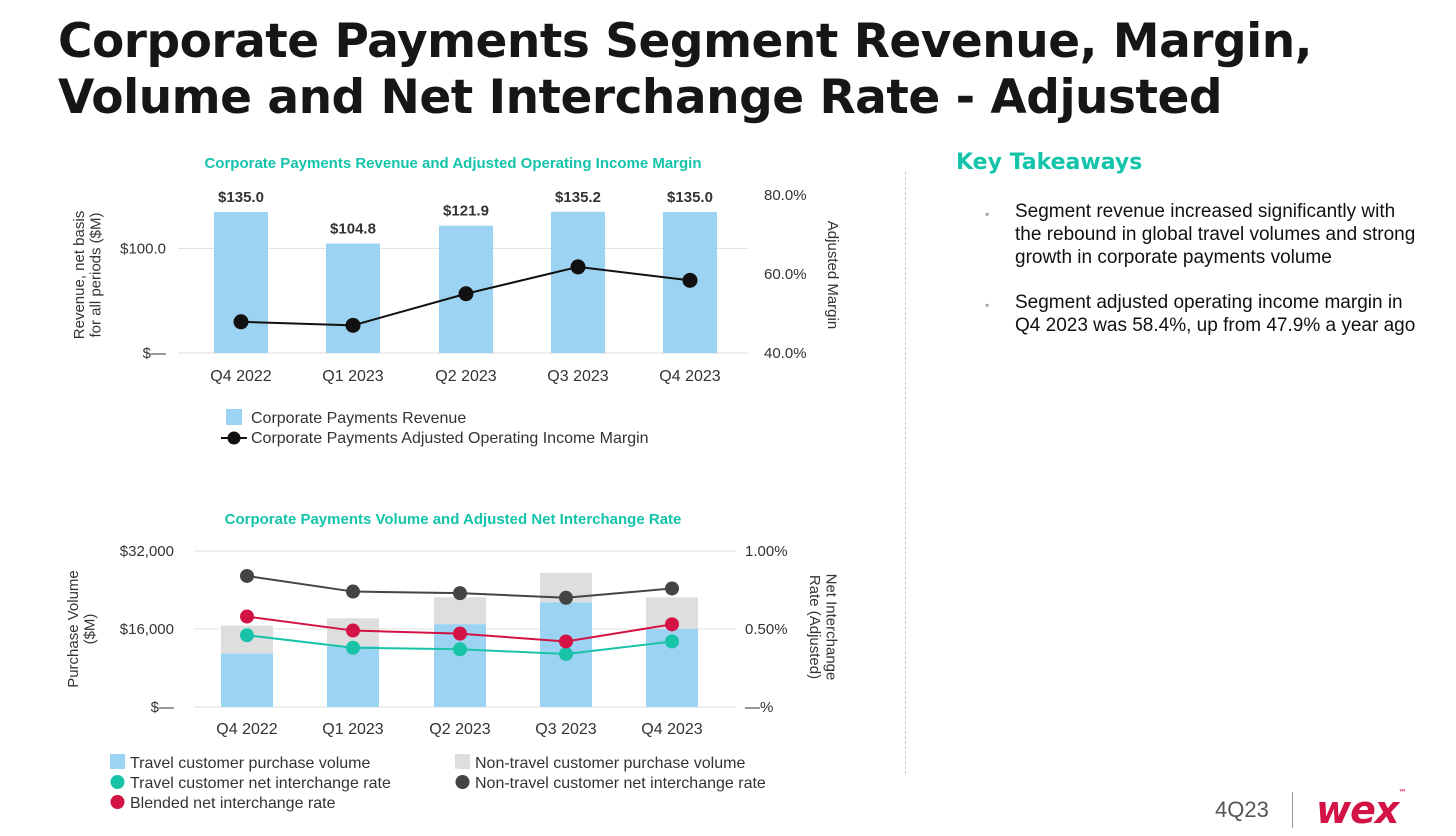 This screenshot has height=836, width=1456. Describe the element at coordinates (358, 418) in the screenshot. I see `legend-label-revenue: Corporate Payments Revenue` at that location.